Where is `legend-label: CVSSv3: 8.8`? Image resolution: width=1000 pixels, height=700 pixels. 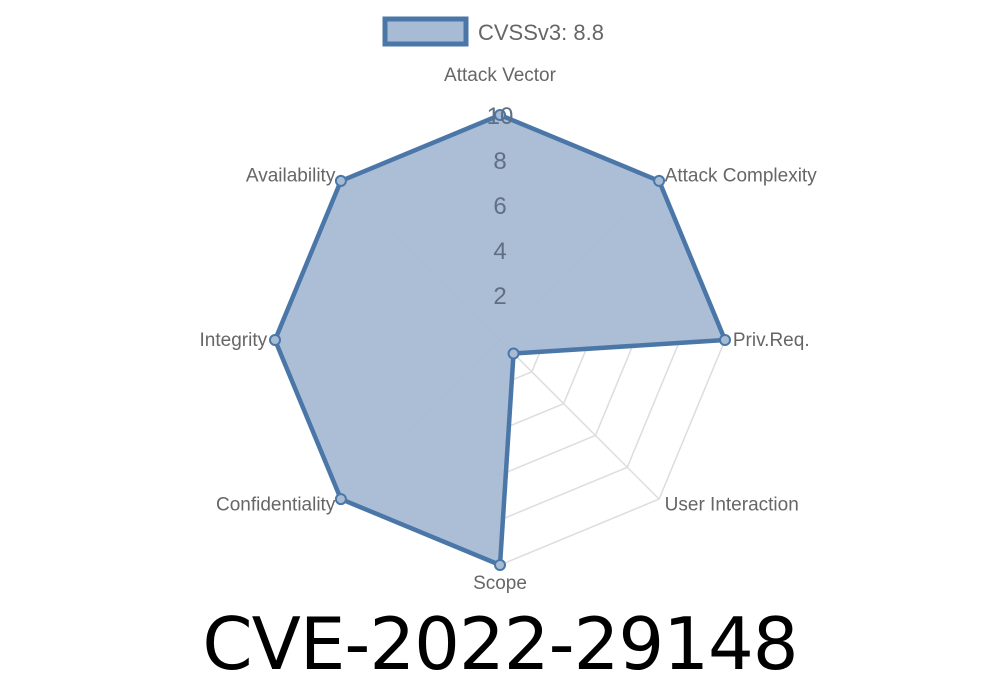 legend-label: CVSSv3: 8.8 is located at coordinates (541, 32).